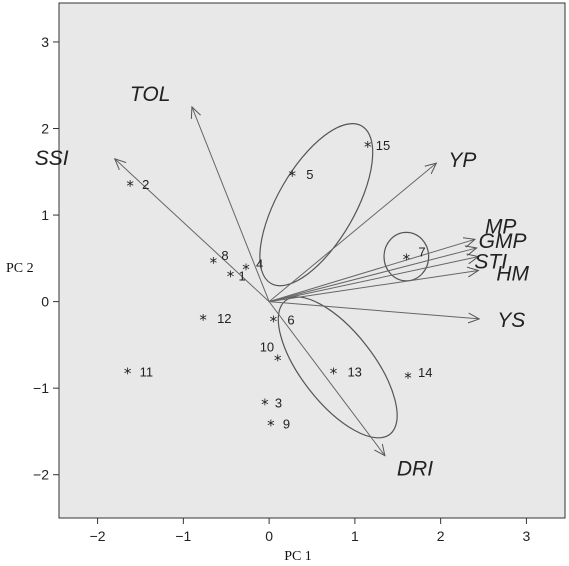 The width and height of the screenshot is (569, 566). What do you see at coordinates (45, 42) in the screenshot?
I see `y-tick-label: 3` at bounding box center [45, 42].